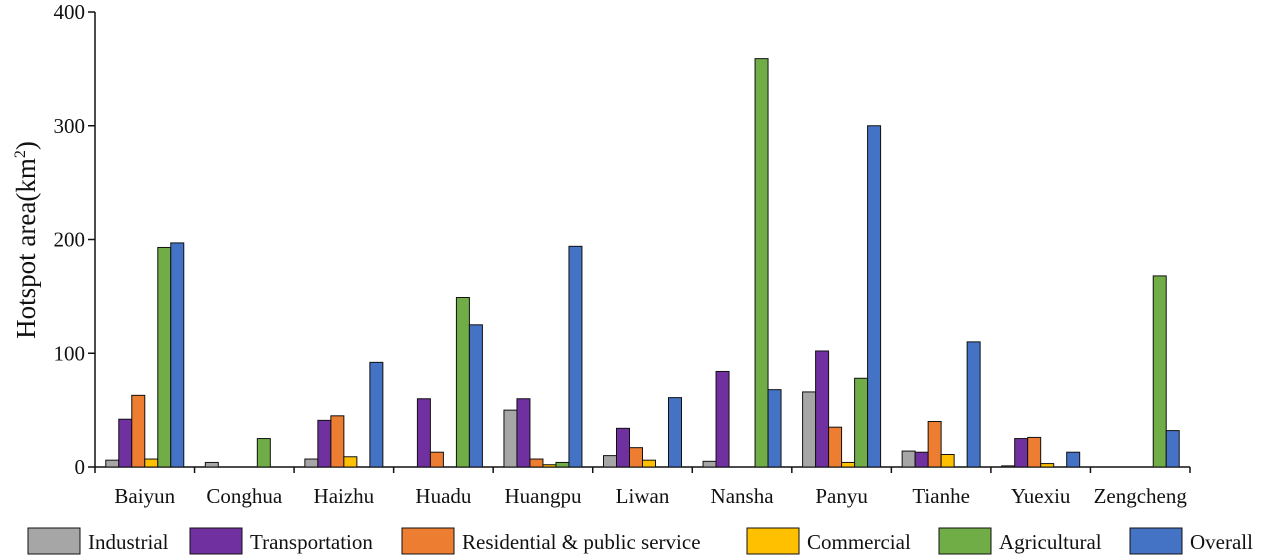  Describe the element at coordinates (344, 496) in the screenshot. I see `x-tick-label: Haizhu` at that location.